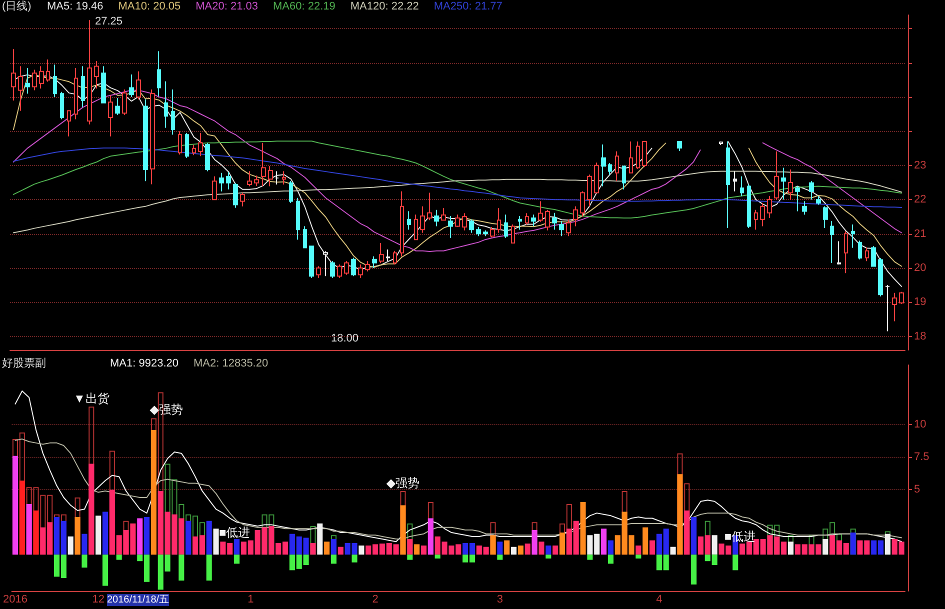 The image size is (945, 609). I want to click on text: MA10: 20.05, so click(149, 6).